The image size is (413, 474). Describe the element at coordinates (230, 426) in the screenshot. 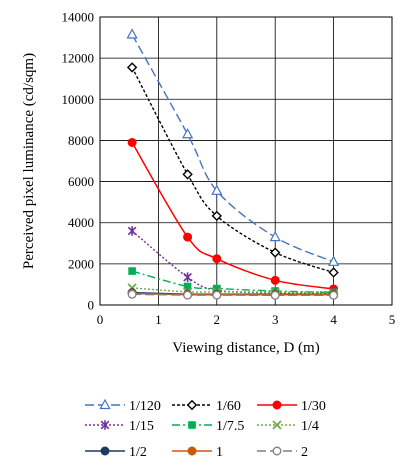

I see `legend-label: 1/7.5` at that location.